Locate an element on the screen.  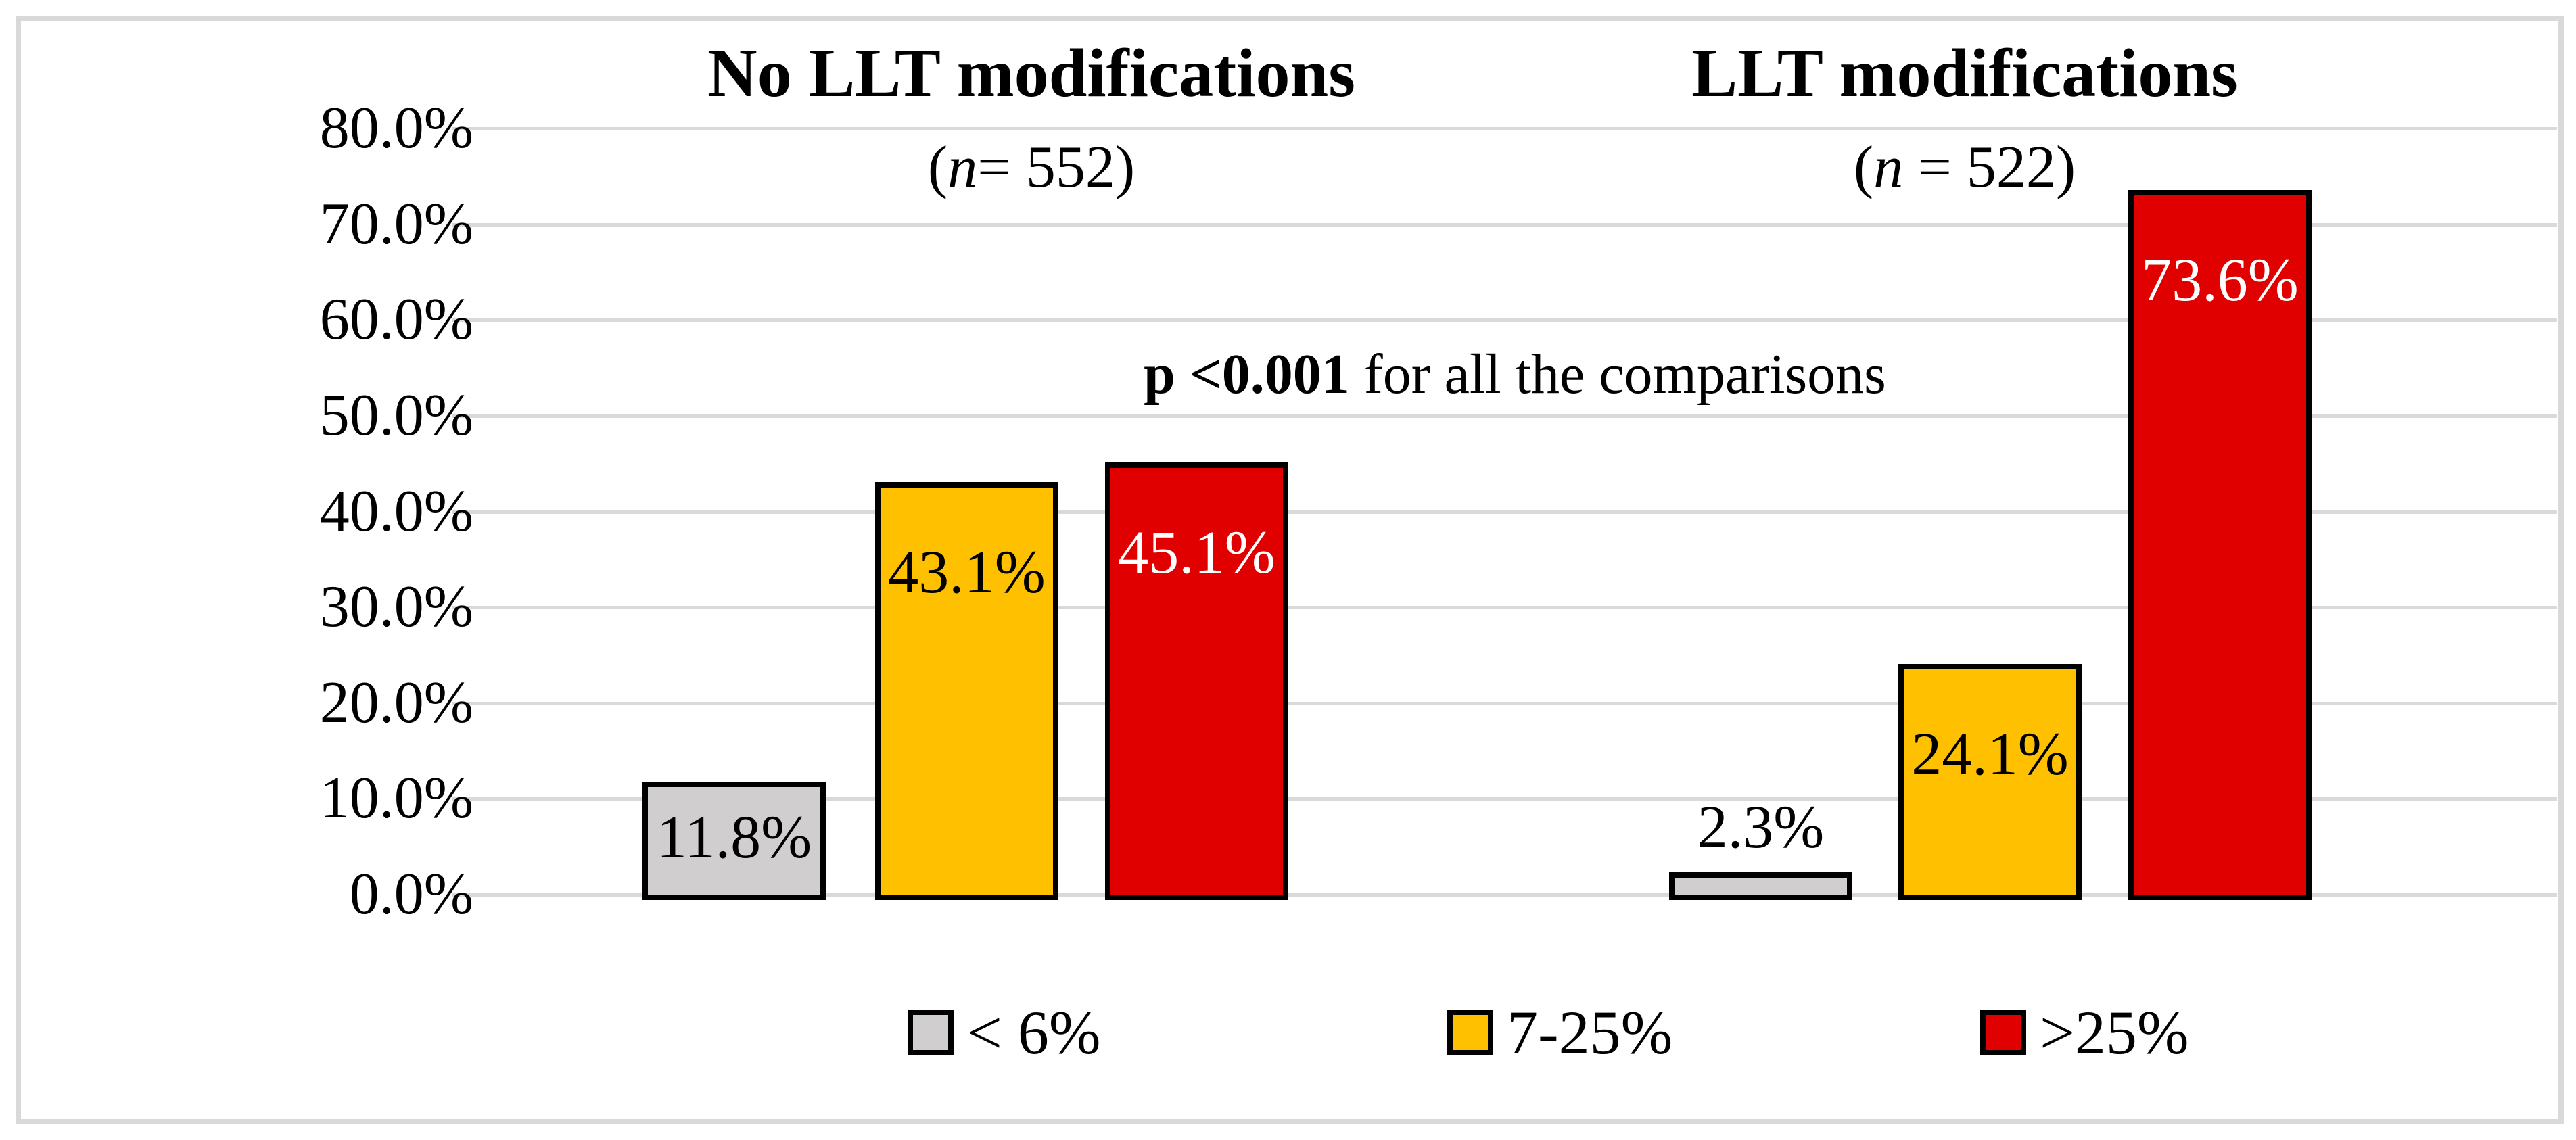
y-axis-tick-label: 10.0% is located at coordinates (396, 798).